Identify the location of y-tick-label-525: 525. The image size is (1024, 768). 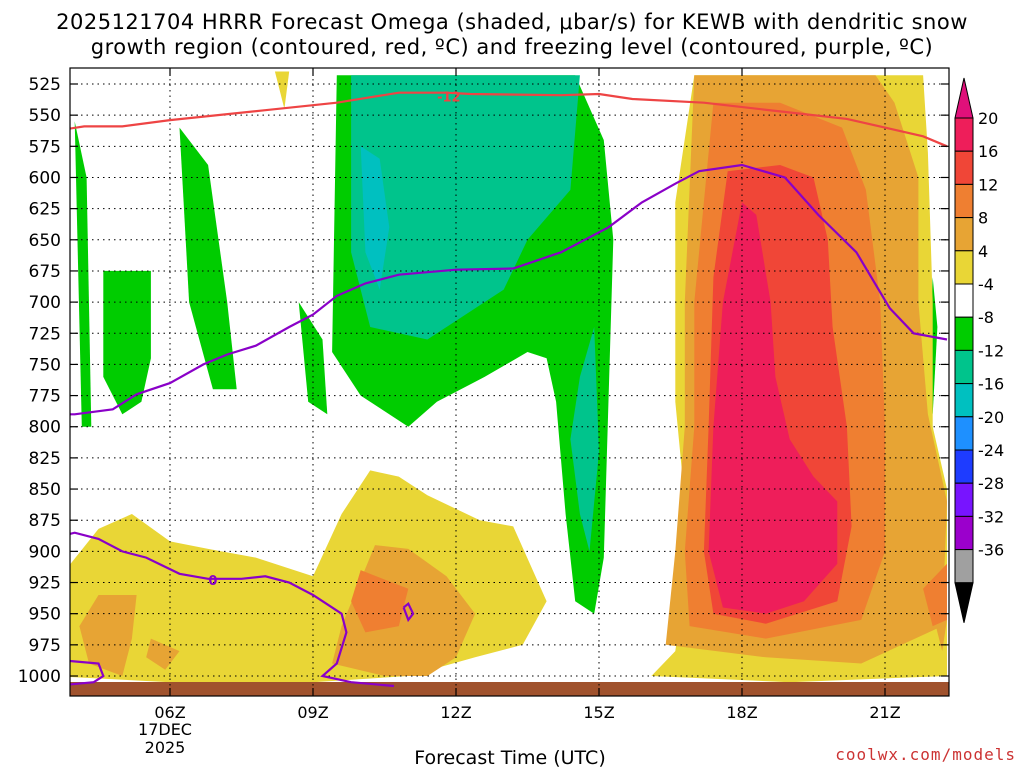
(45, 85).